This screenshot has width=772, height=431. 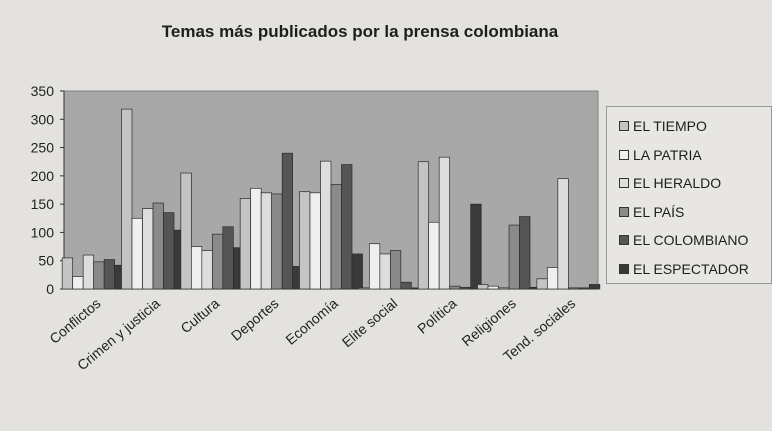 I want to click on y-tick-label: 200, so click(x=43, y=176).